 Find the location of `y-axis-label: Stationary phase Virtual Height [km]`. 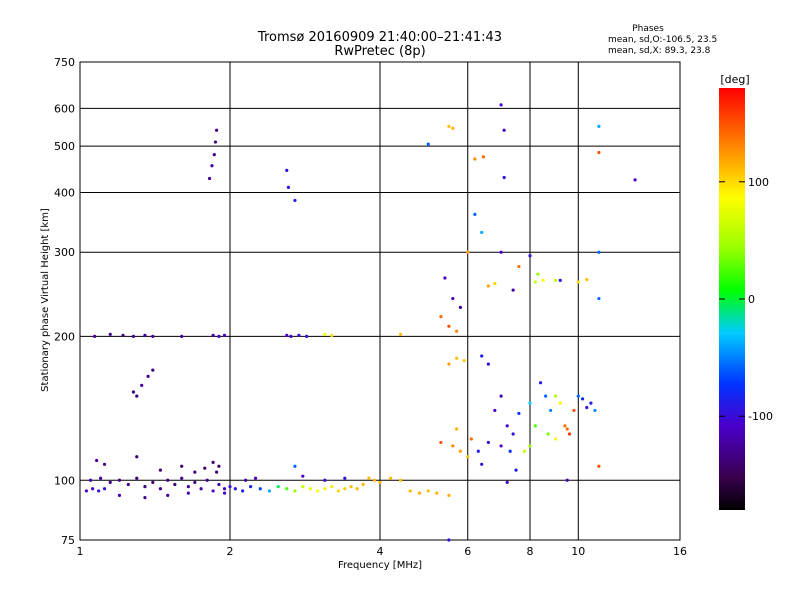

y-axis-label: Stationary phase Virtual Height [km] is located at coordinates (45, 300).